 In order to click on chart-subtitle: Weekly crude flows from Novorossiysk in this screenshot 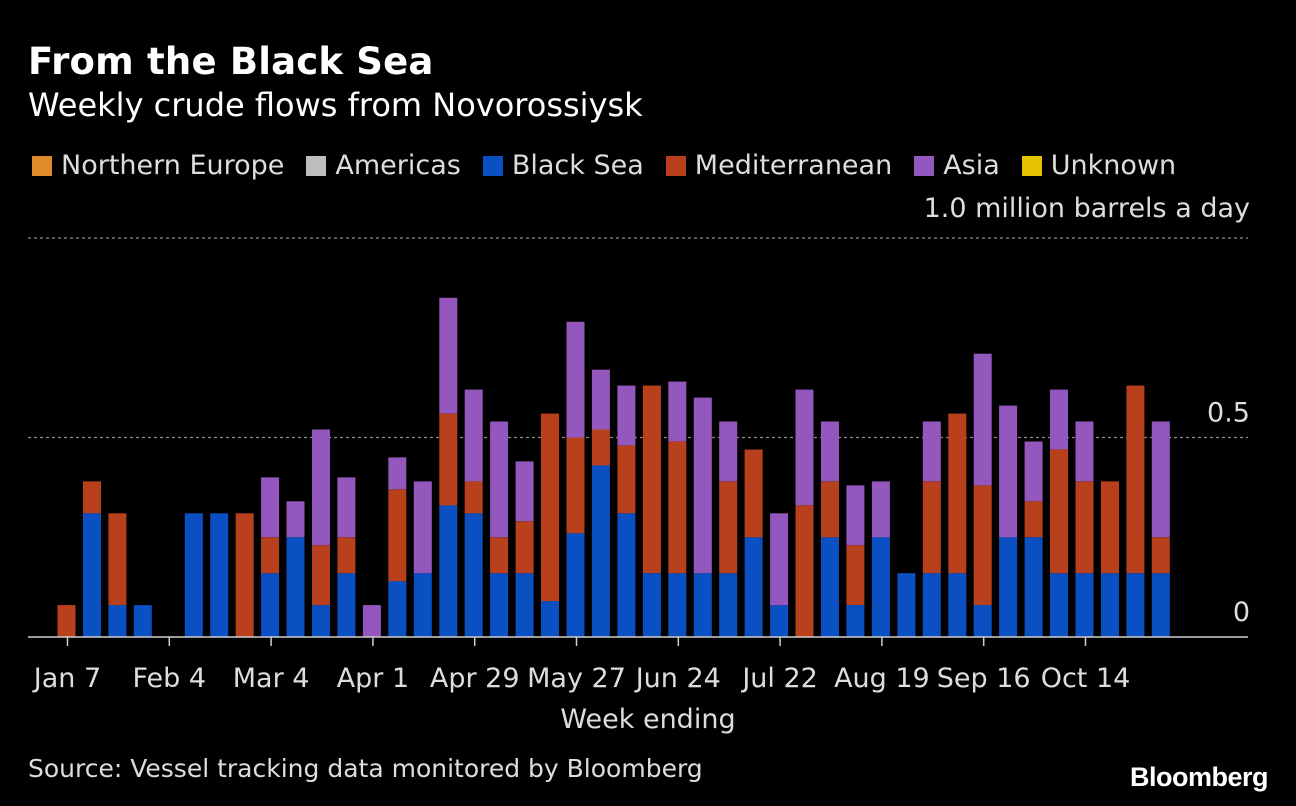, I will do `click(335, 105)`.